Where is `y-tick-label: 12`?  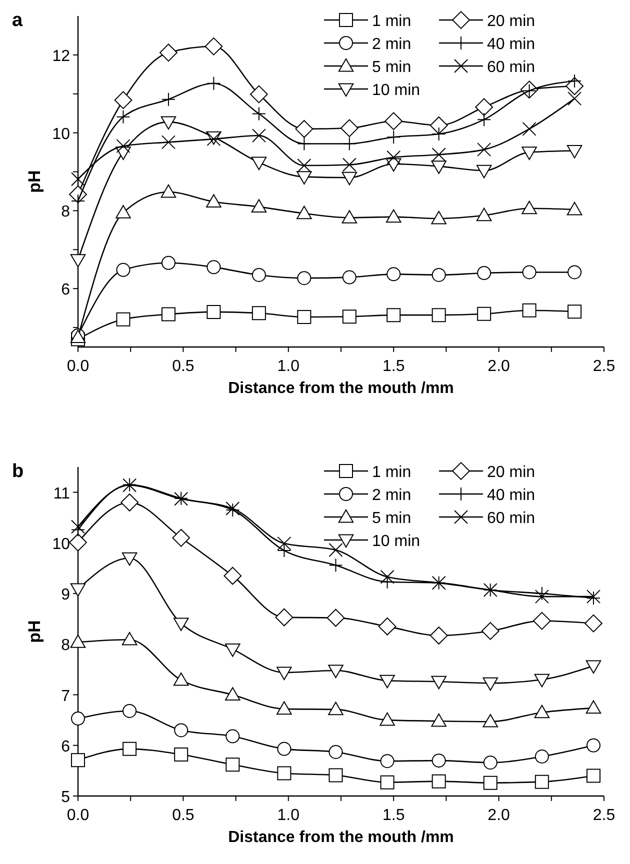
y-tick-label: 12 is located at coordinates (61, 56).